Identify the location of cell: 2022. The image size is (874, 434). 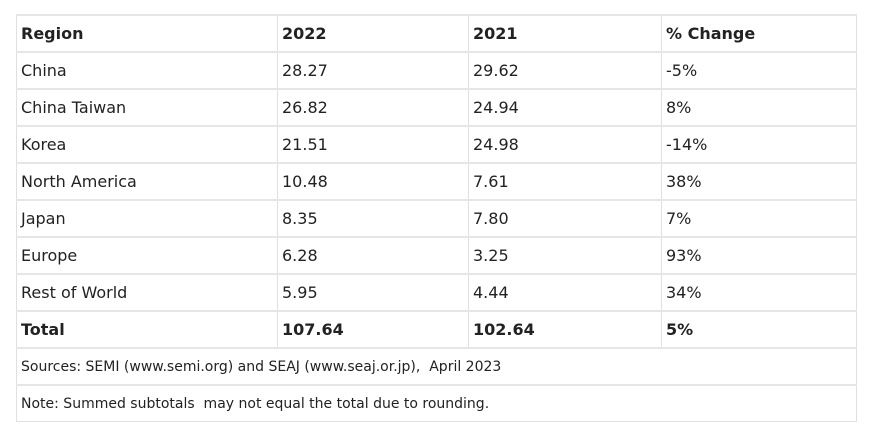
(373, 33).